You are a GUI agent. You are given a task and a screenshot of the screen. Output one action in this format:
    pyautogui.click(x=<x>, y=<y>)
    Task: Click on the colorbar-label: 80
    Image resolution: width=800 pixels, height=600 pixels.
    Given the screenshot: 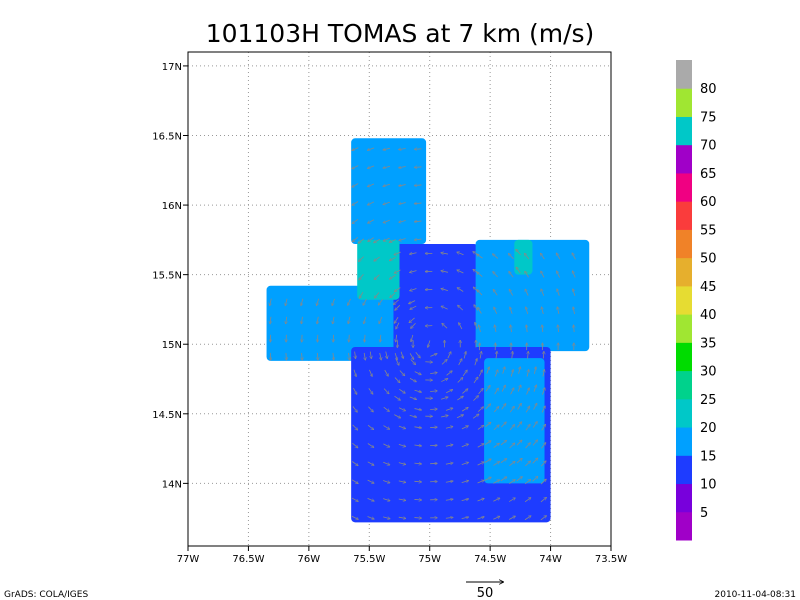 What is the action you would take?
    pyautogui.click(x=708, y=89)
    